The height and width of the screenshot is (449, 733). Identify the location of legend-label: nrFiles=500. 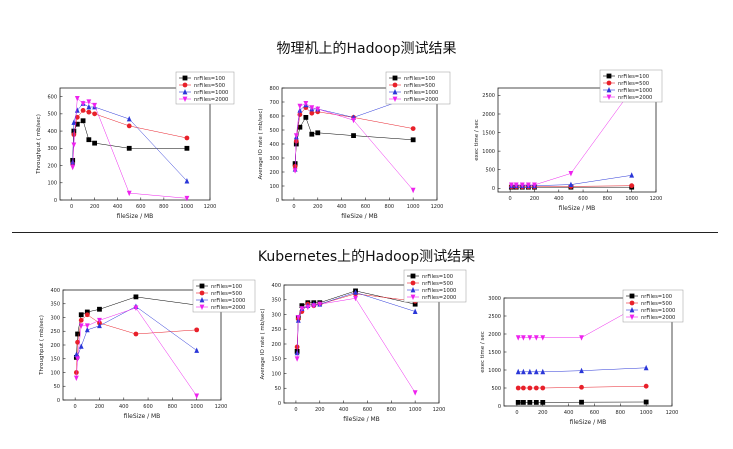
(419, 86).